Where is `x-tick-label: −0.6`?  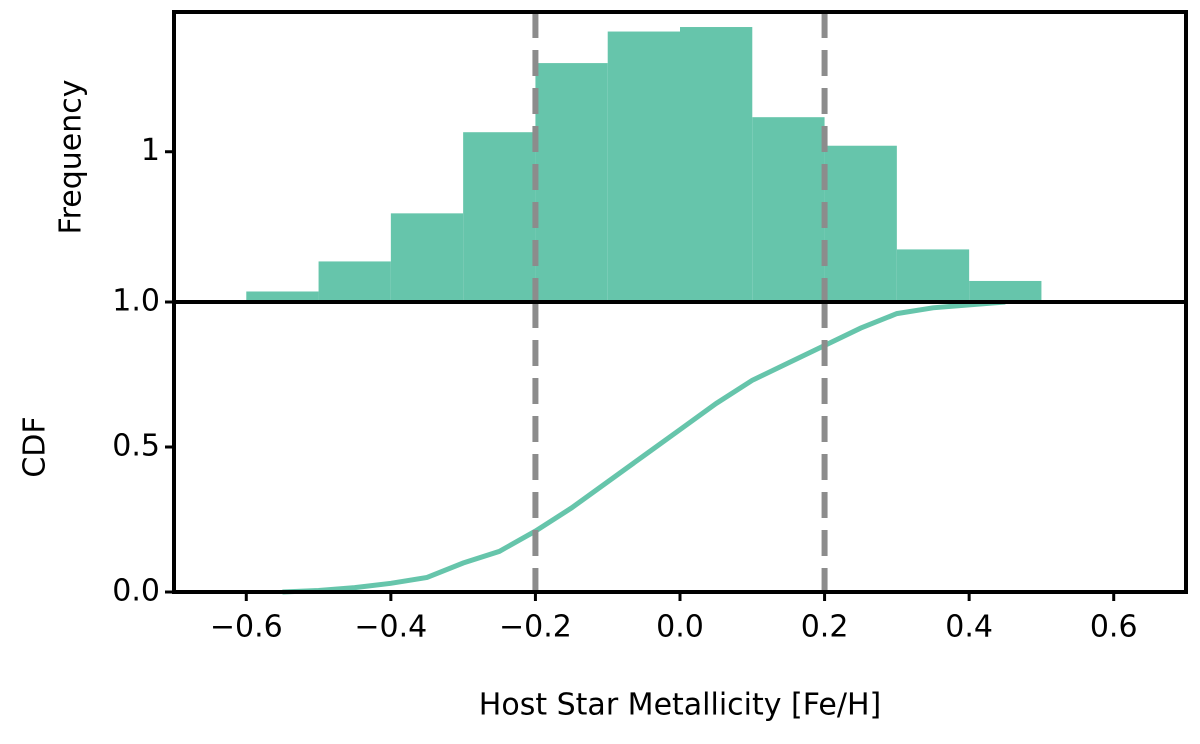
x-tick-label: −0.6 is located at coordinates (246, 627).